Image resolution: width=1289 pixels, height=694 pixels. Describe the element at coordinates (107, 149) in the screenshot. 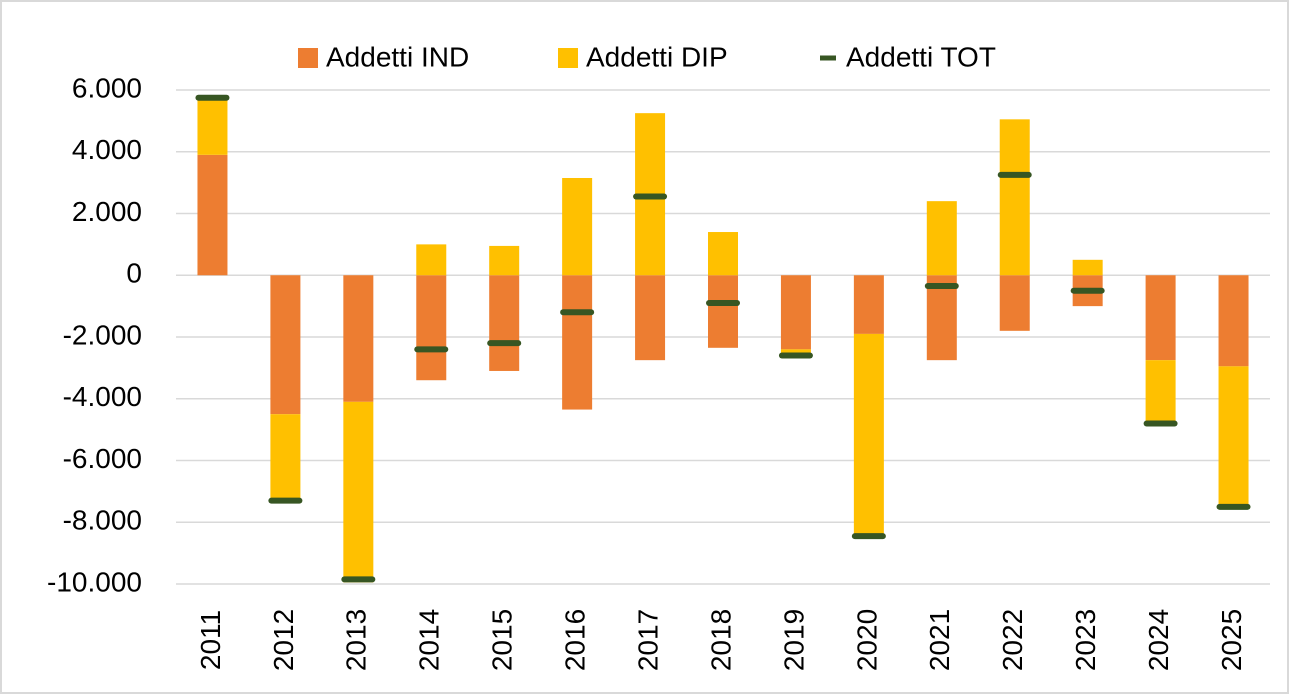

I see `y-tick-label: 4.000` at that location.